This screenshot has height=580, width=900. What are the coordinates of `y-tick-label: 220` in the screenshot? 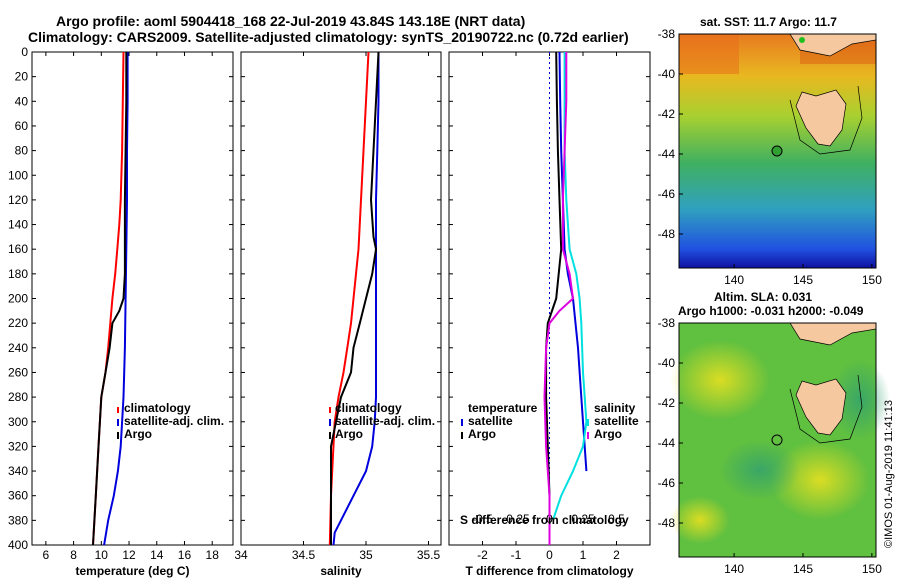 It's located at (18, 323).